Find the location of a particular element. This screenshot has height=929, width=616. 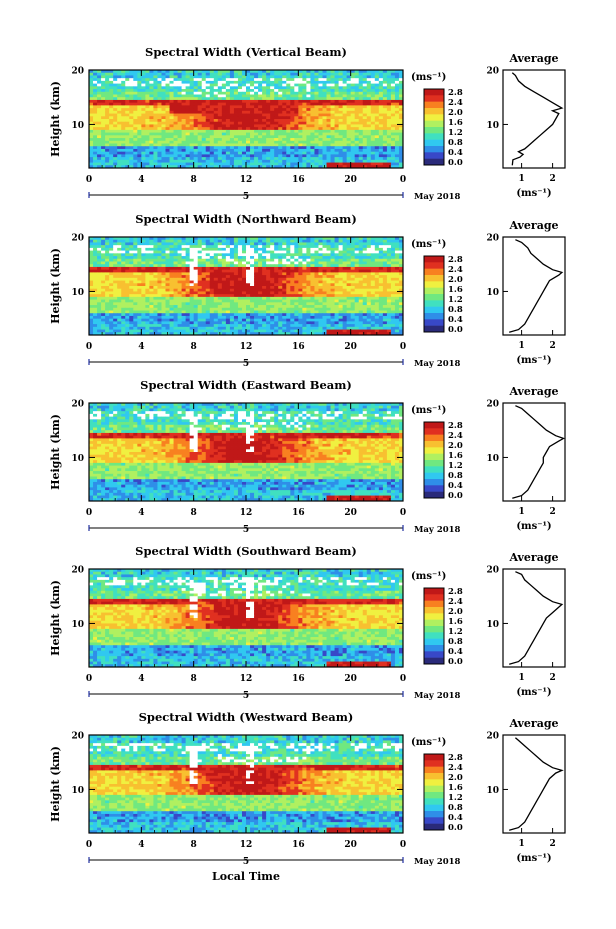

x-tick-label: 0 is located at coordinates (89, 180).